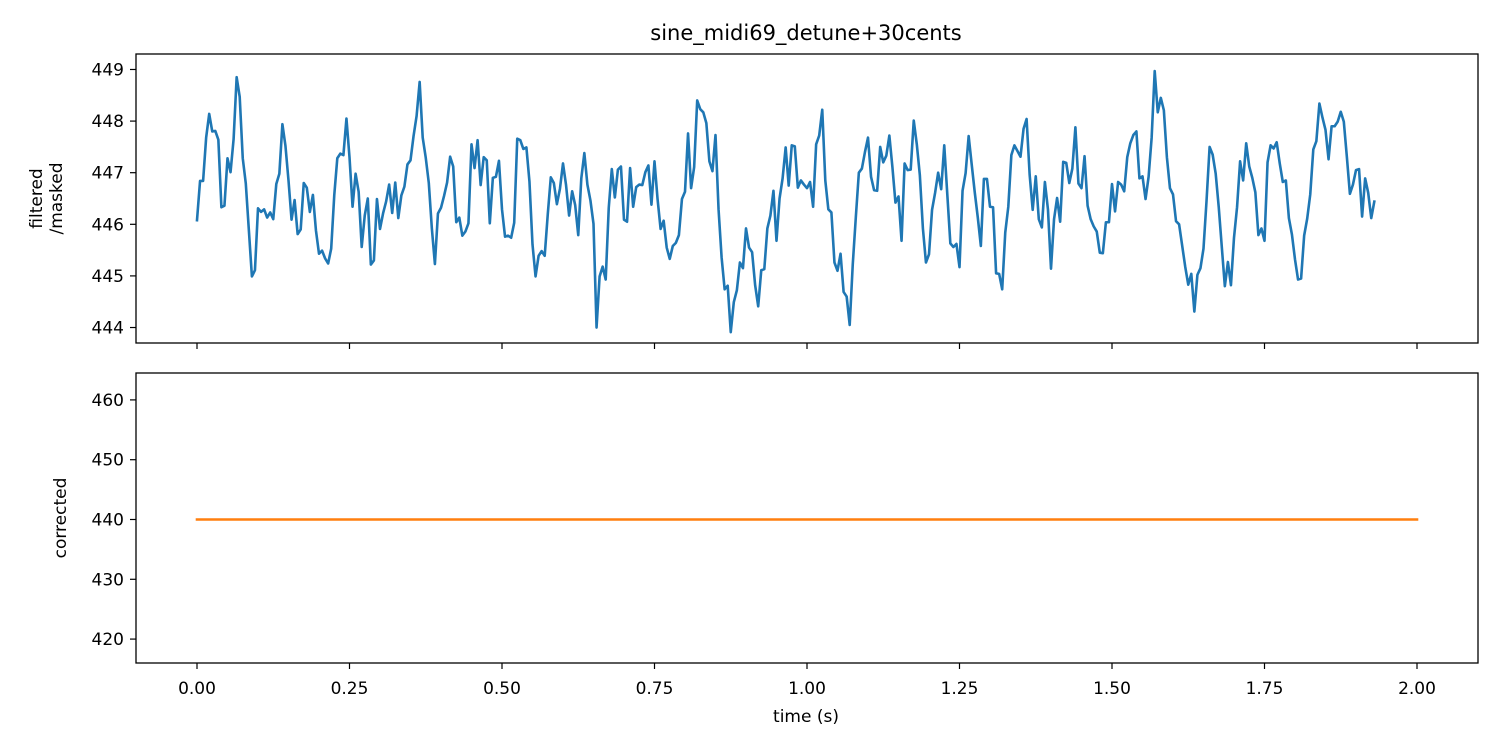 The height and width of the screenshot is (750, 1500). Describe the element at coordinates (502, 689) in the screenshot. I see `x-tick-label: 0.50` at that location.